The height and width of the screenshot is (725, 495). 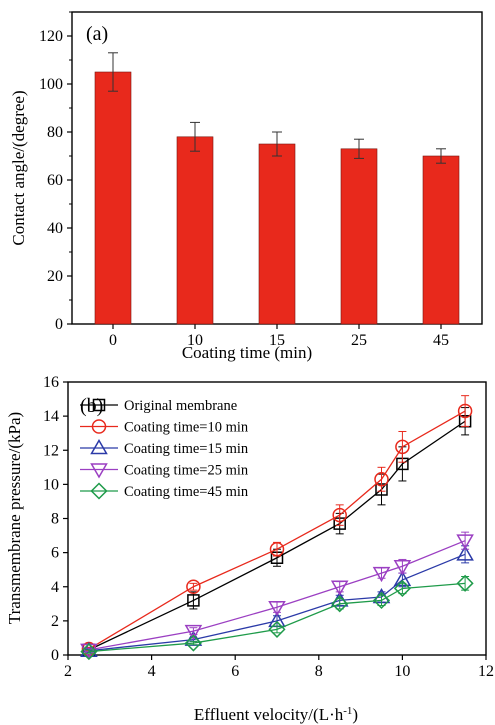 What do you see at coordinates (55, 228) in the screenshot?
I see `y-tick-label: 40` at bounding box center [55, 228].